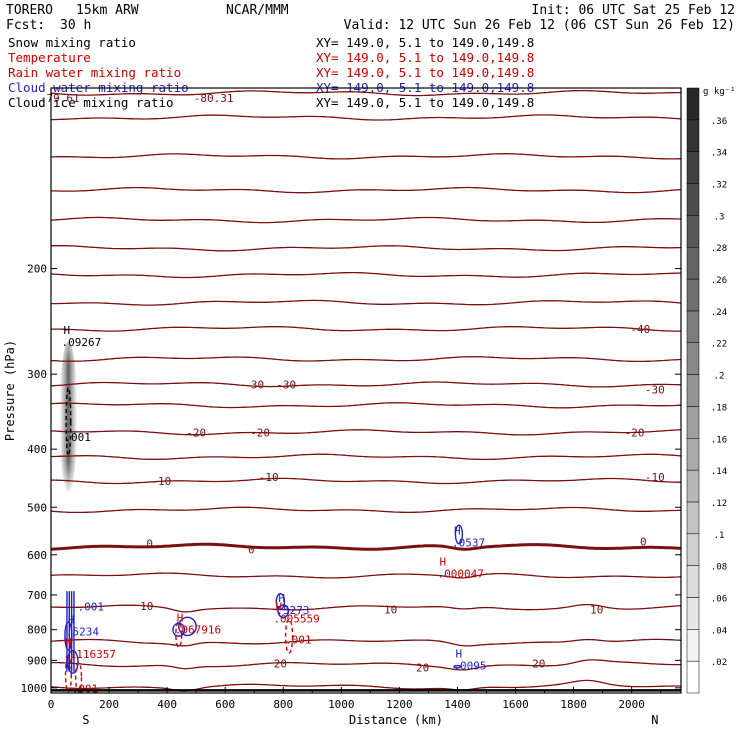  I want to click on colorbar-tick-label: .34, so click(719, 154).